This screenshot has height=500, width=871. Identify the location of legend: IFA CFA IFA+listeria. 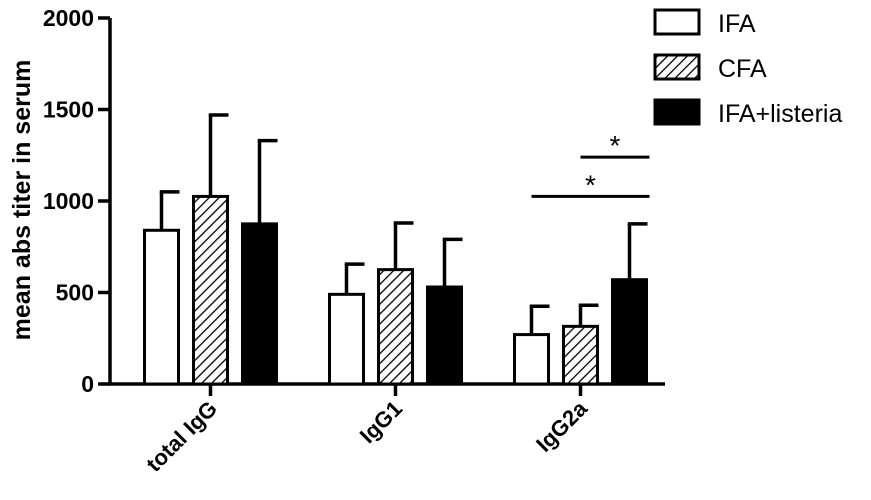
(747, 68).